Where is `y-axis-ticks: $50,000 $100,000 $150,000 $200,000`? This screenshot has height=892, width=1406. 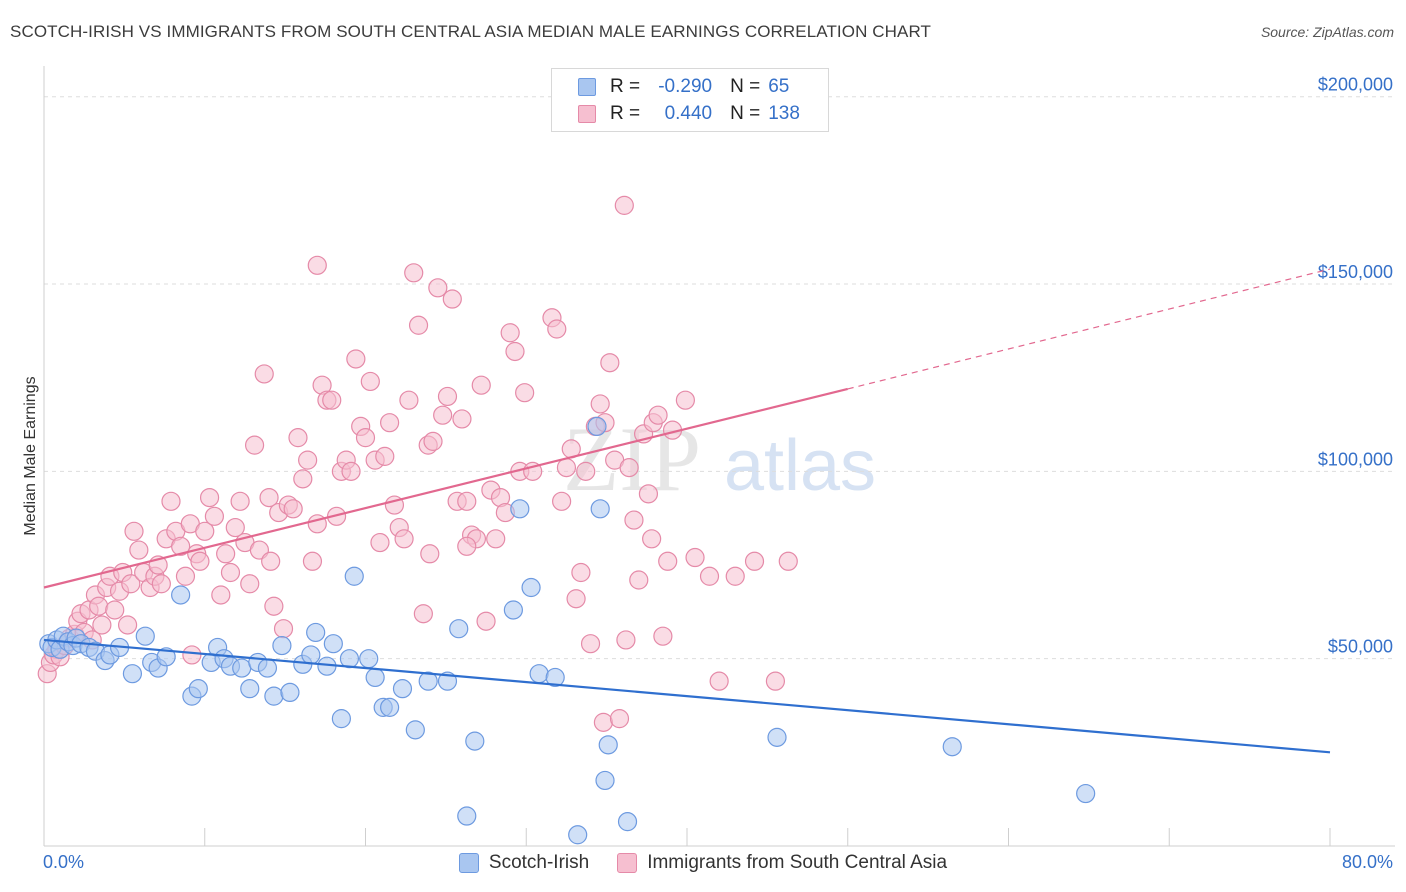
y-axis-ticks: $50,000 $100,000 $150,000 $200,000 is located at coordinates (1355, 366).